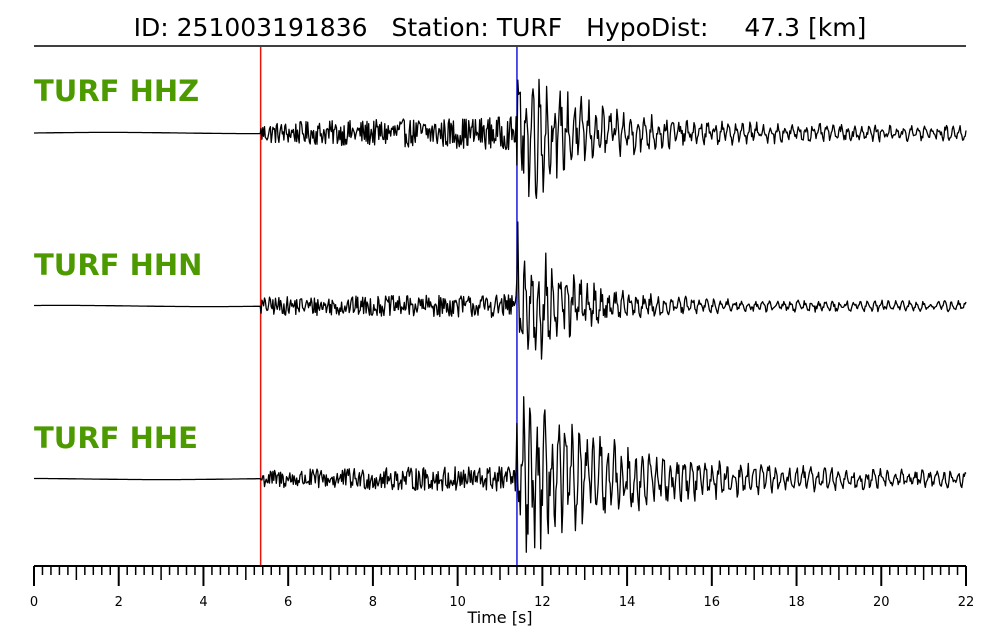 Image resolution: width=1000 pixels, height=640 pixels. I want to click on x-tick-label: 8, so click(373, 602).